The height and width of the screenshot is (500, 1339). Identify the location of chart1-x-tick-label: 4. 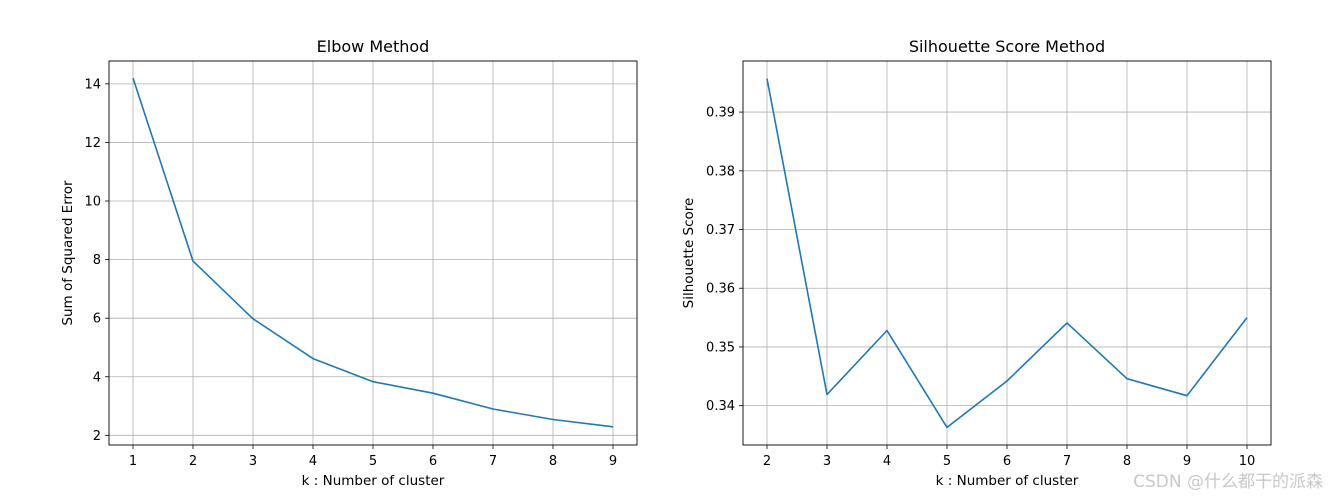
(313, 461).